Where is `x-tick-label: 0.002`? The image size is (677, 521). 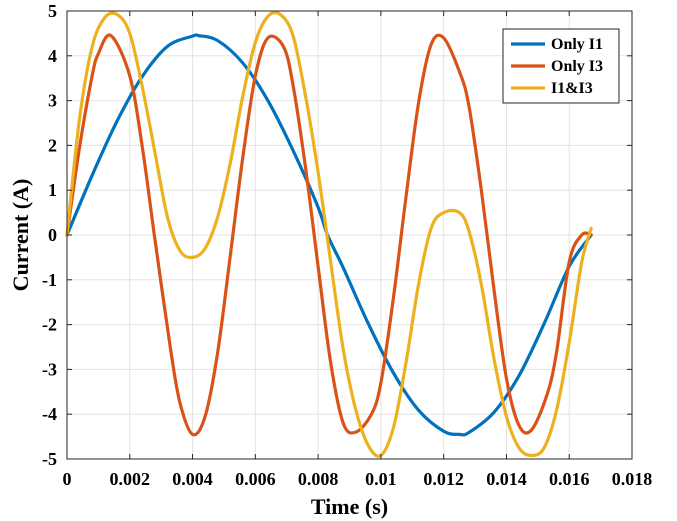 x-tick-label: 0.002 is located at coordinates (130, 479).